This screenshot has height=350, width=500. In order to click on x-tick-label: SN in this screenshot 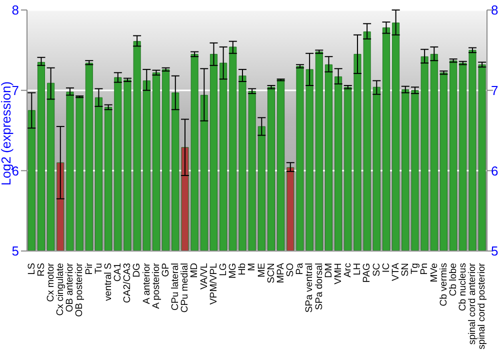, I will do `click(406, 269)`.